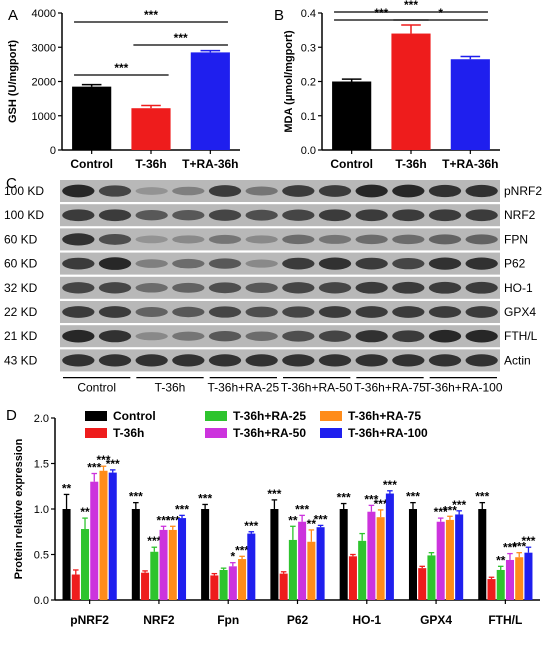 This screenshot has height=648, width=550. Describe the element at coordinates (96, 416) in the screenshot. I see `legend-swatch-Control` at that location.